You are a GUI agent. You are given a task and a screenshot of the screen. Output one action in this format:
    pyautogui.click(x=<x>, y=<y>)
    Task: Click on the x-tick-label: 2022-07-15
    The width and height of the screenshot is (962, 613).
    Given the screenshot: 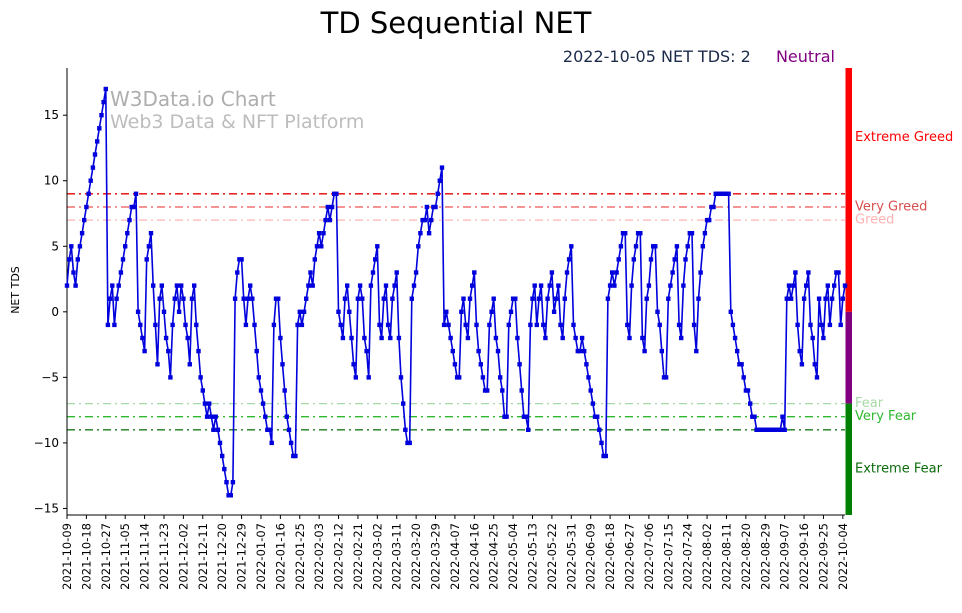 What is the action you would take?
    pyautogui.click(x=668, y=556)
    